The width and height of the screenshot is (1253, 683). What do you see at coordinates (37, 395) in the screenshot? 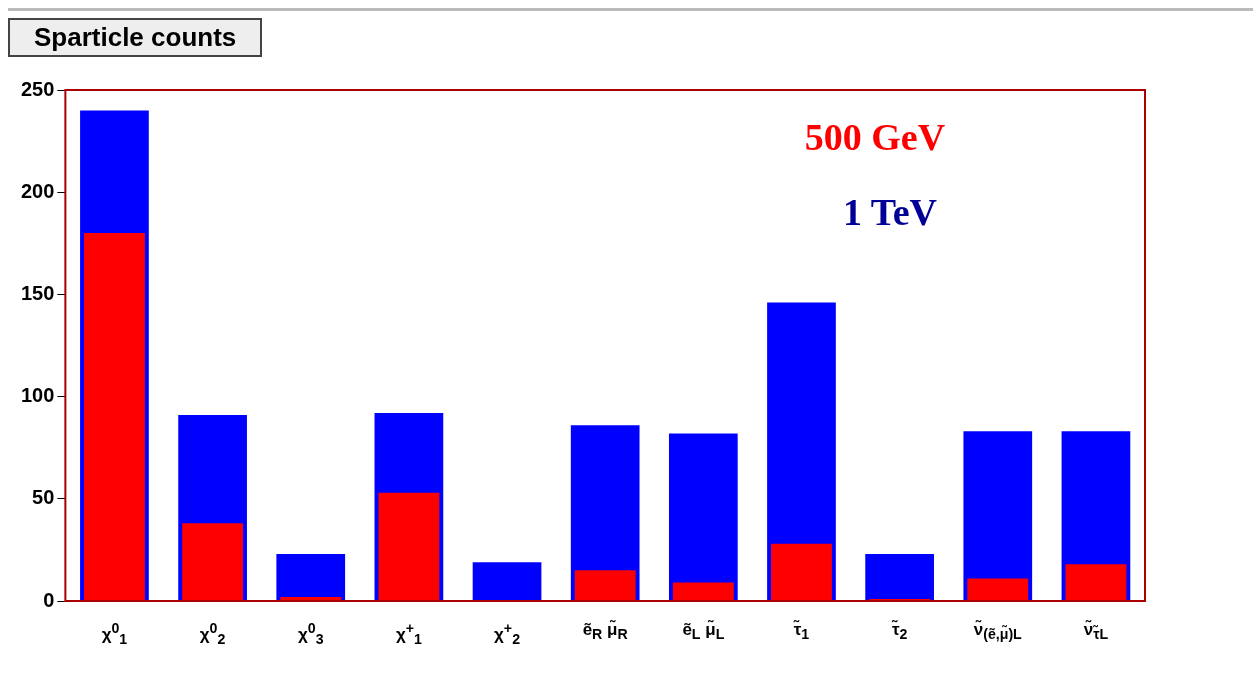
I see `y-tick-label: 100` at bounding box center [37, 395].